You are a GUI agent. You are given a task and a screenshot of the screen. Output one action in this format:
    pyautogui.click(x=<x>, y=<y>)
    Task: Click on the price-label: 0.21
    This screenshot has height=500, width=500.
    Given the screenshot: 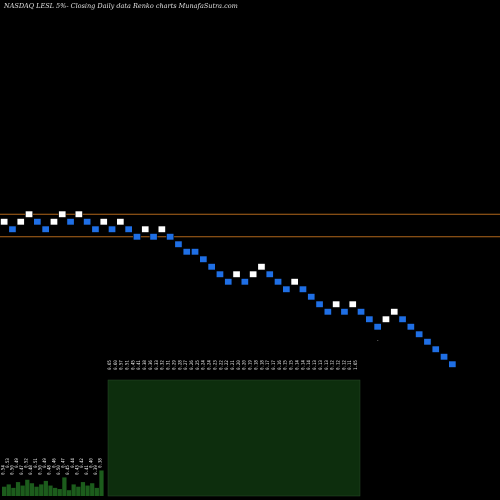 What is the action you would take?
    pyautogui.click(x=232, y=365)
    